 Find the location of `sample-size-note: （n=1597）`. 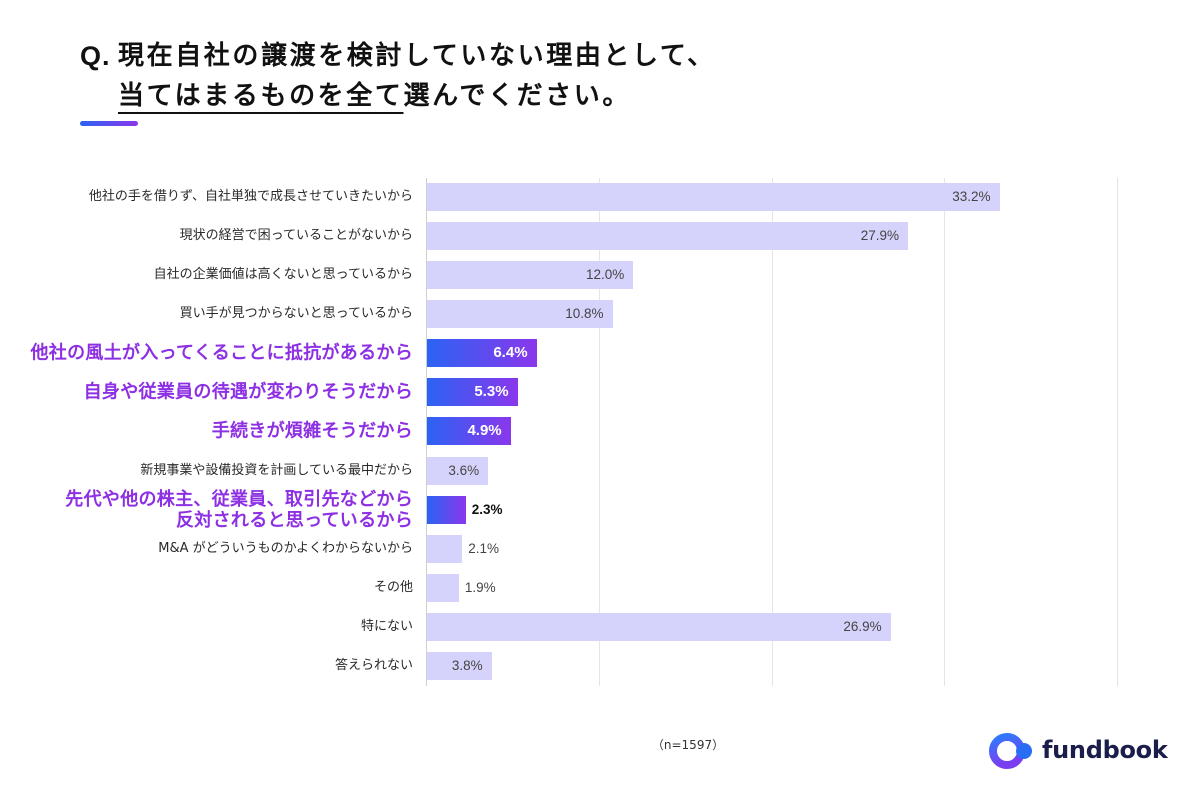

sample-size-note: （n=1597） is located at coordinates (688, 745).